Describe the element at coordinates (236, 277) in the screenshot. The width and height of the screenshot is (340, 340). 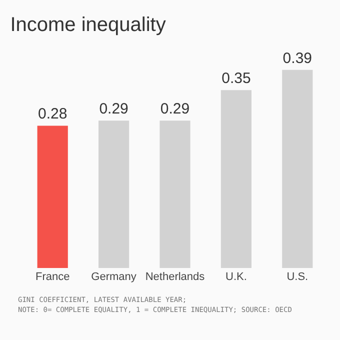
I see `x-tick-label: U.K.` at that location.